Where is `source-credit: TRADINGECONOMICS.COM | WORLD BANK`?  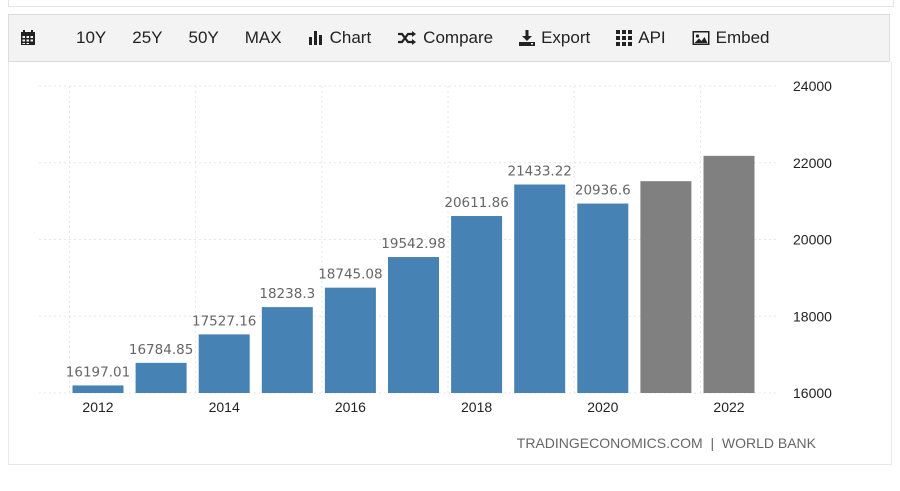
source-credit: TRADINGECONOMICS.COM | WORLD BANK is located at coordinates (667, 443).